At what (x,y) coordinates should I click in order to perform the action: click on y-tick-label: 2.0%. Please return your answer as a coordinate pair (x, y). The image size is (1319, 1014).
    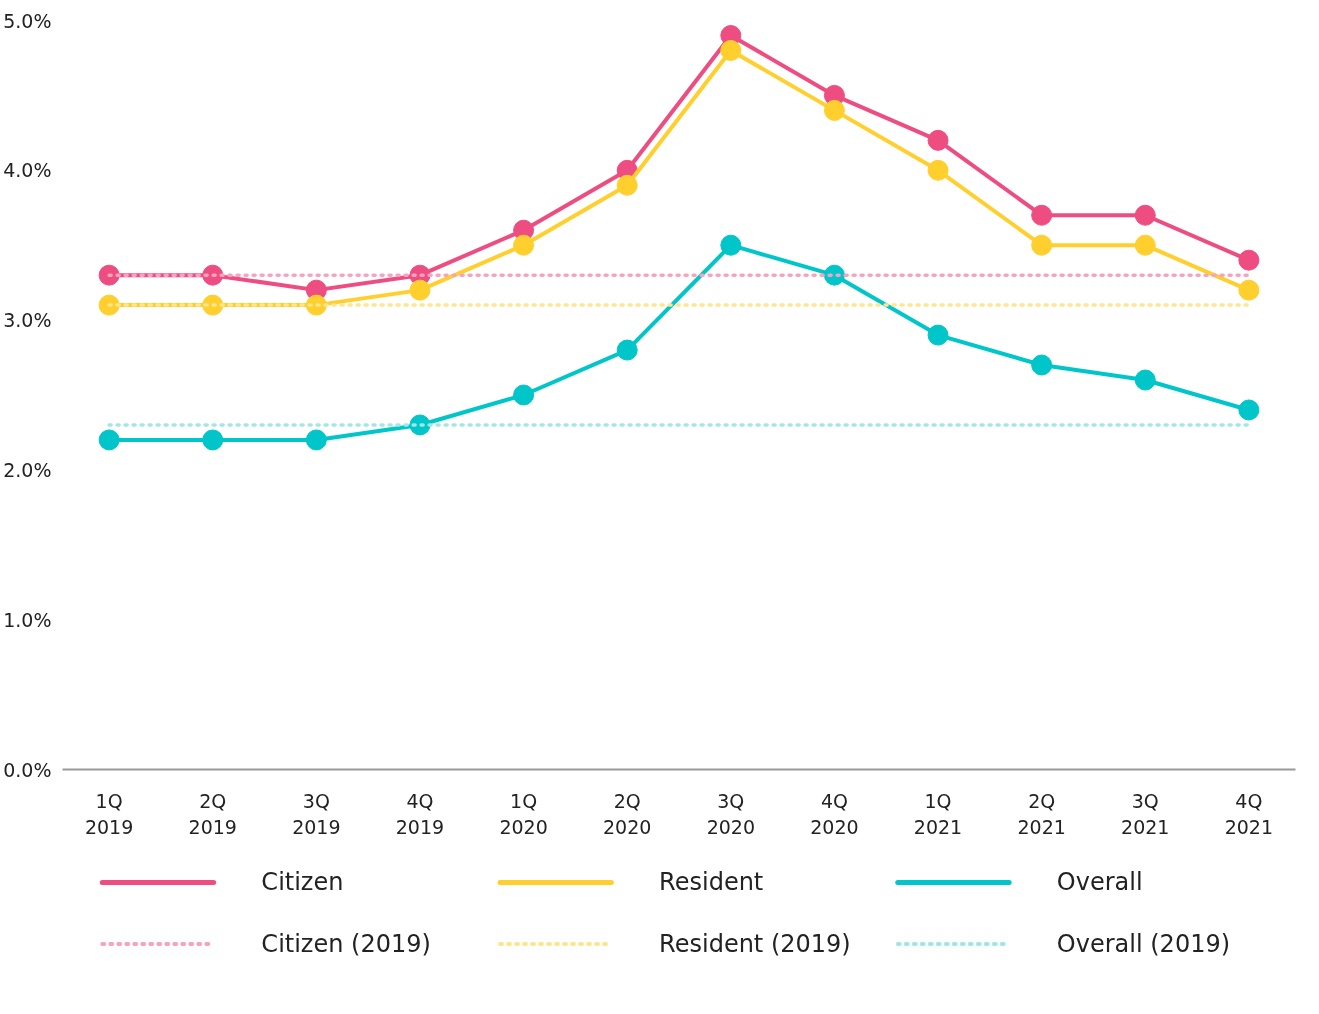
    Looking at the image, I should click on (27, 469).